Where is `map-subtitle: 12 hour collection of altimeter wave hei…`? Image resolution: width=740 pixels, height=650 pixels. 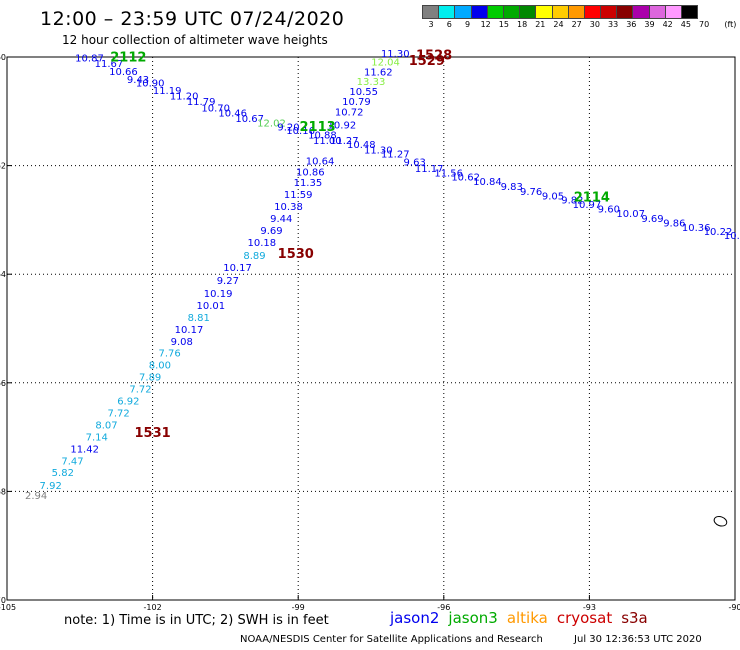 map-subtitle: 12 hour collection of altimeter wave hei… is located at coordinates (195, 40).